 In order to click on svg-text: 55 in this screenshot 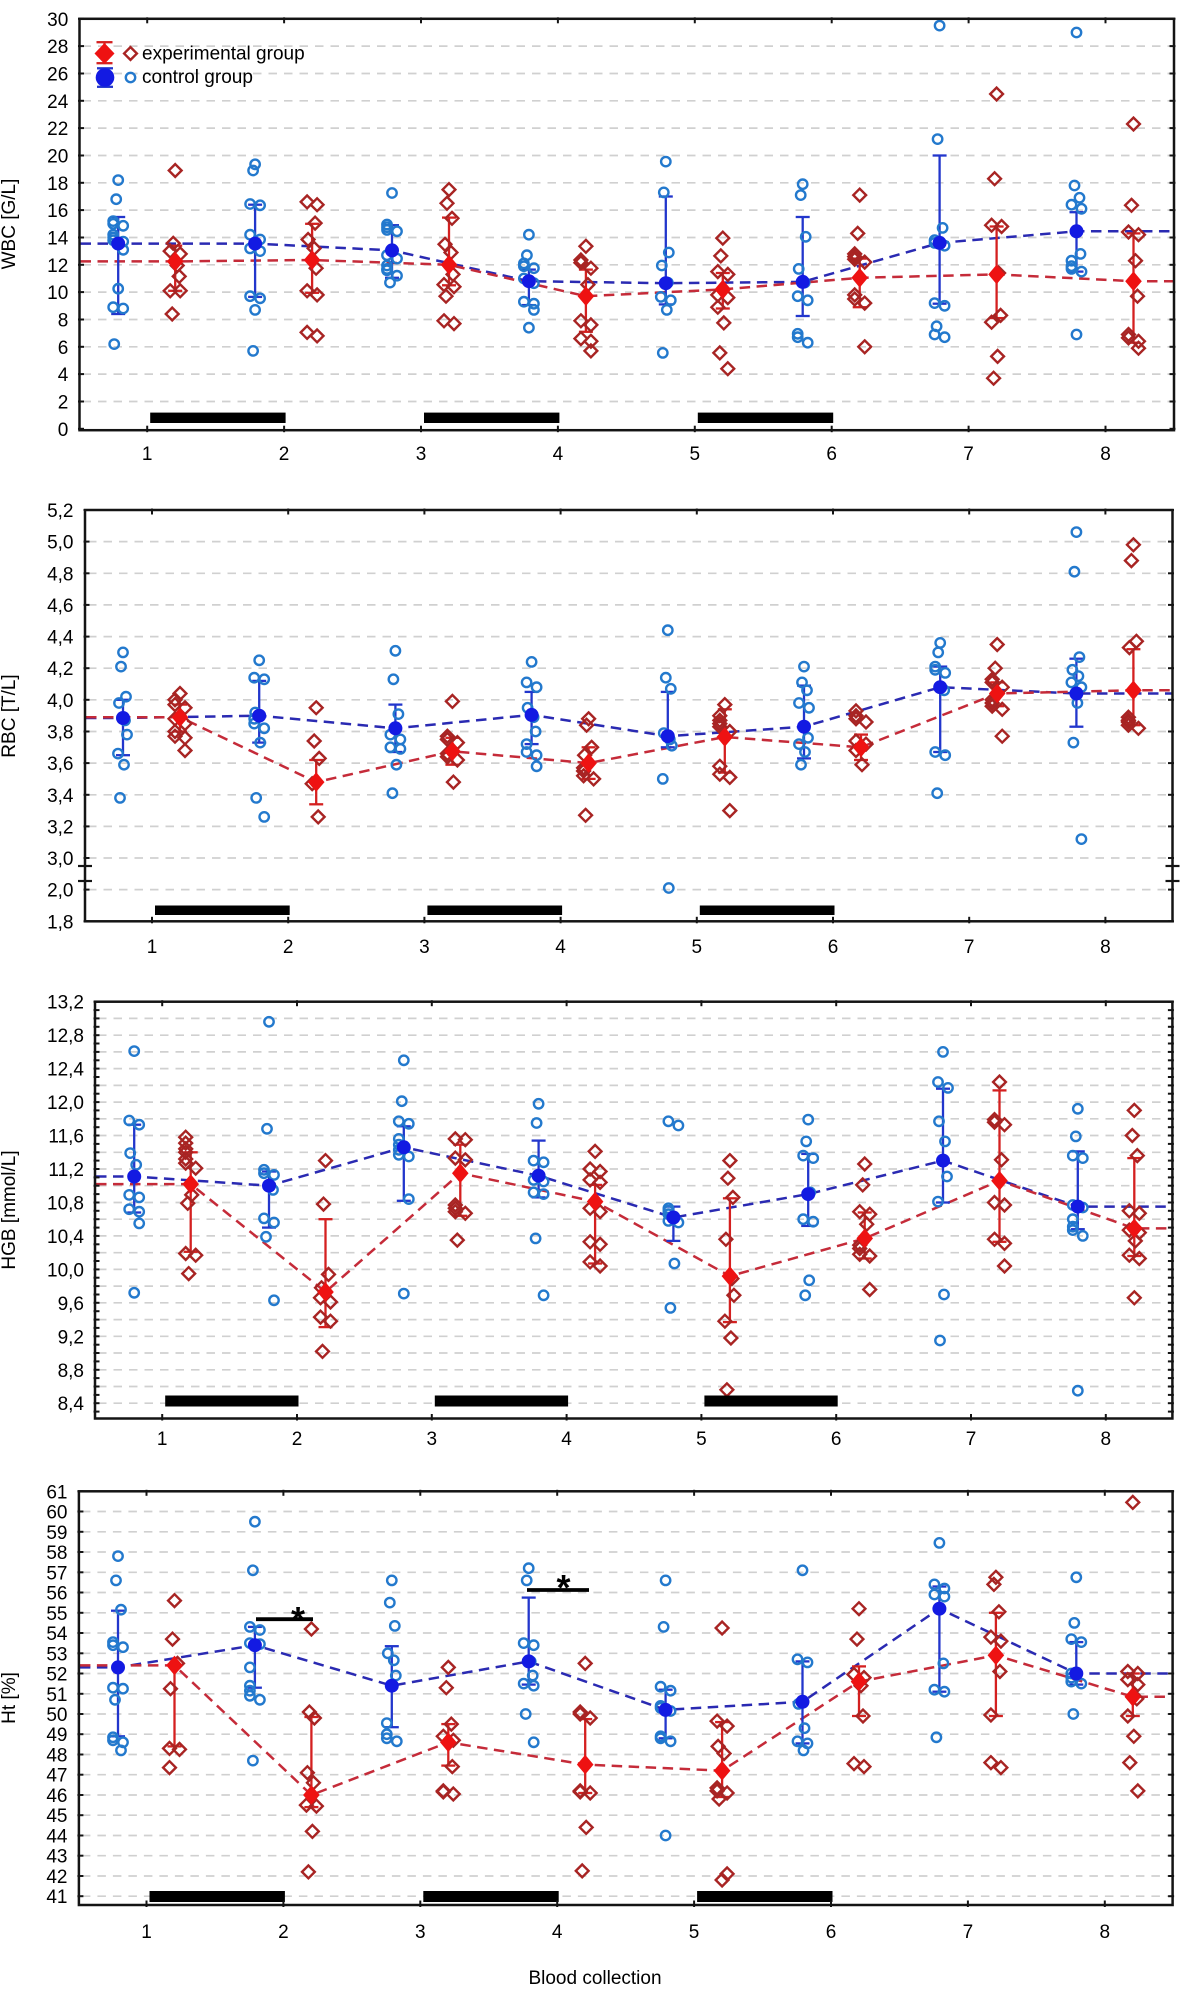, I will do `click(56, 1614)`.